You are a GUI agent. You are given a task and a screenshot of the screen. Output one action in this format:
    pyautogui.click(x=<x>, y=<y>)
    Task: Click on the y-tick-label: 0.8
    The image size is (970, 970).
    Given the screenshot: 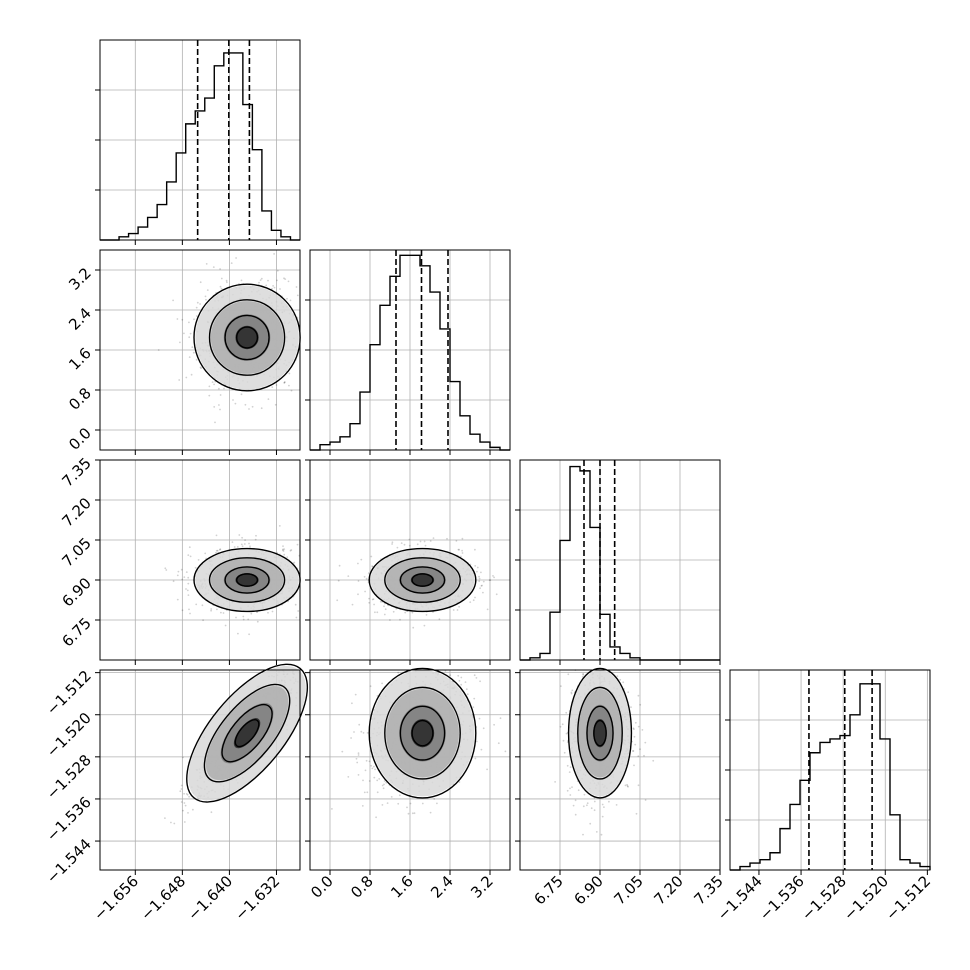 What is the action you would take?
    pyautogui.click(x=80, y=399)
    